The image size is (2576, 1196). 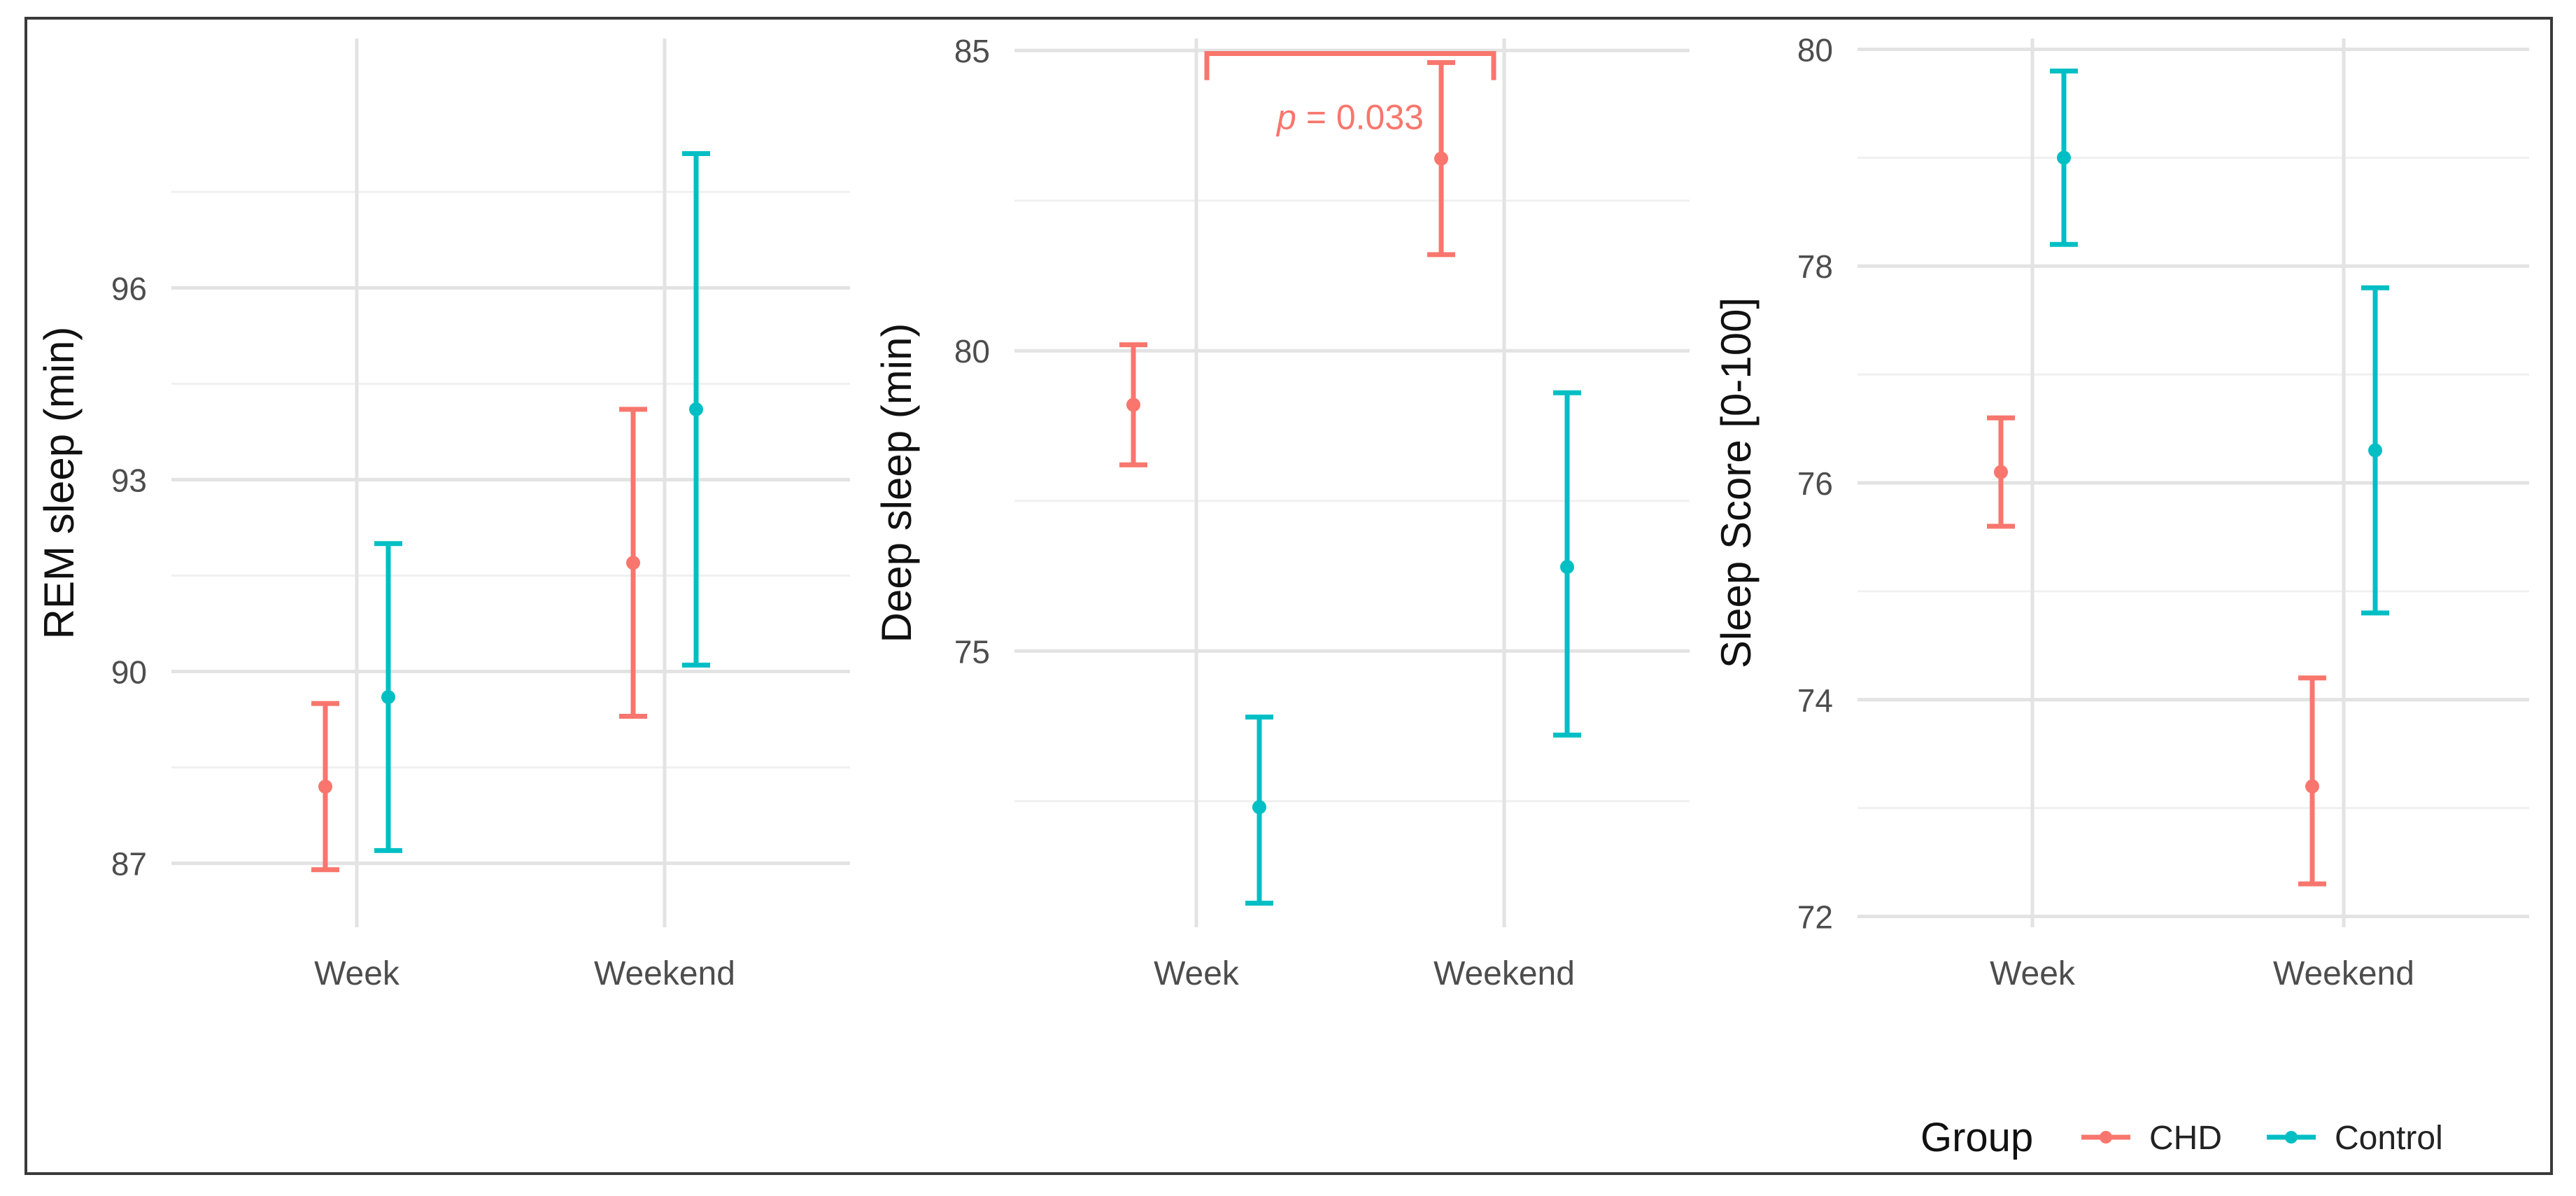 I want to click on significance-p-symbol: p, so click(x=1285, y=117).